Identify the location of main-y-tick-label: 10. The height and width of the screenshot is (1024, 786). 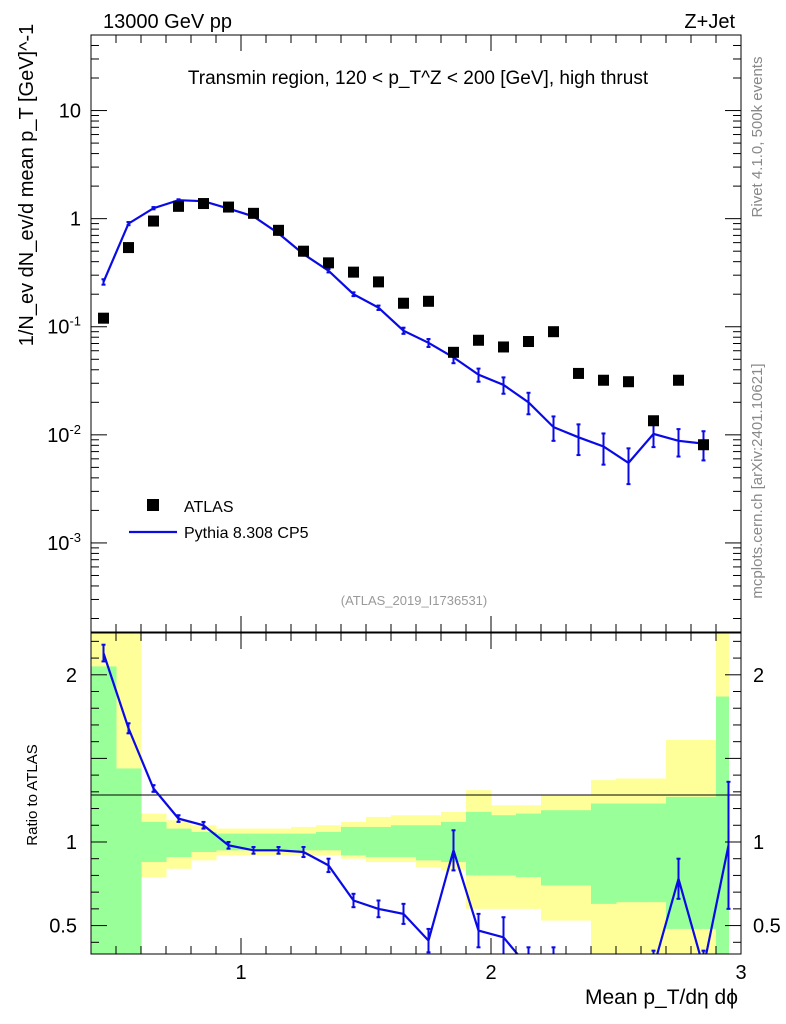
(70, 112).